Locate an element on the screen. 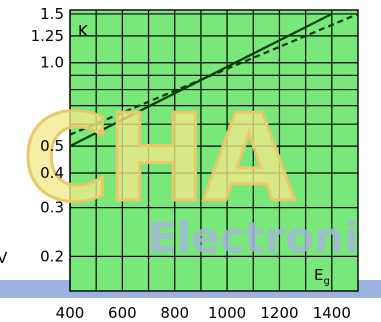  x-tick-label: 1400 is located at coordinates (332, 313).